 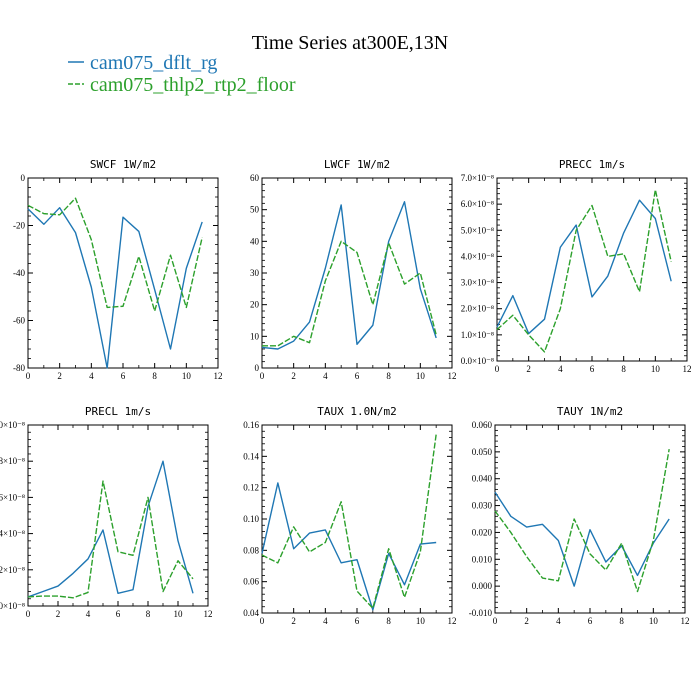 I want to click on y-tick-label: 8×10⁻⁸, so click(x=12, y=461).